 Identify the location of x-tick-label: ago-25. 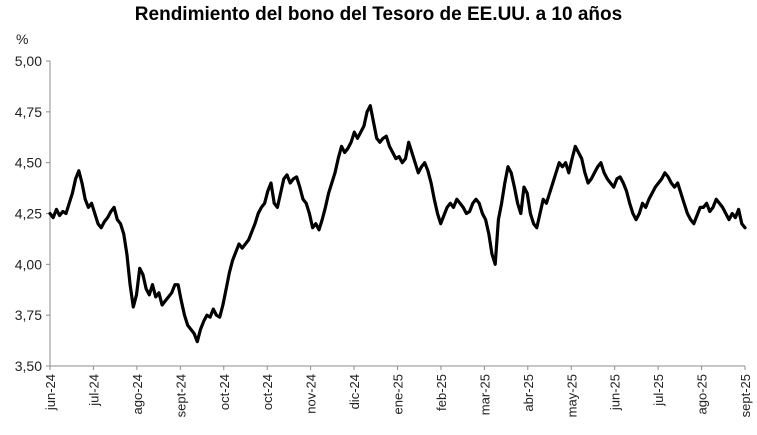
(702, 394).